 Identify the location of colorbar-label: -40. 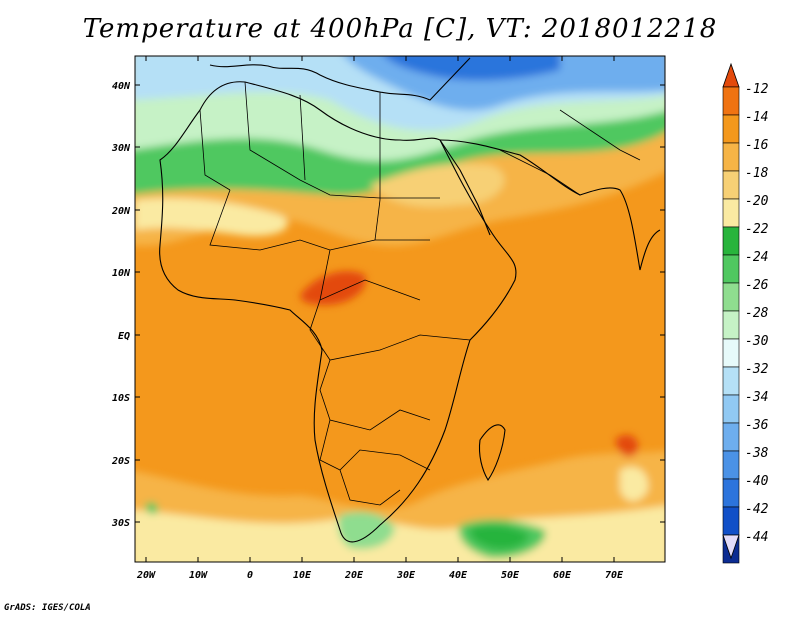
(757, 481).